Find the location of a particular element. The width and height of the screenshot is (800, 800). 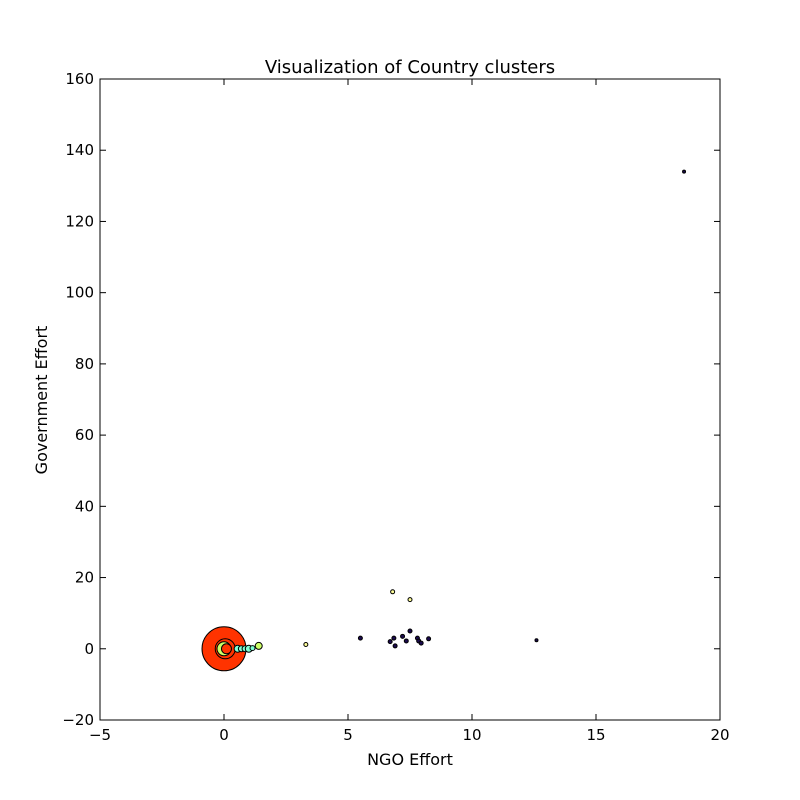

y-tick: 120 is located at coordinates (392, 221).